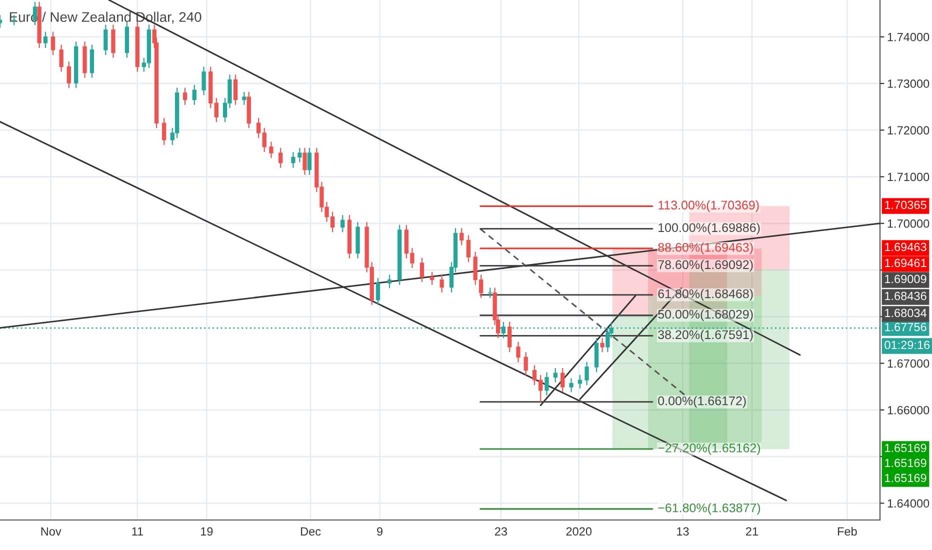 The image size is (932, 550). What do you see at coordinates (683, 531) in the screenshot?
I see `x-tick-label: 13` at bounding box center [683, 531].